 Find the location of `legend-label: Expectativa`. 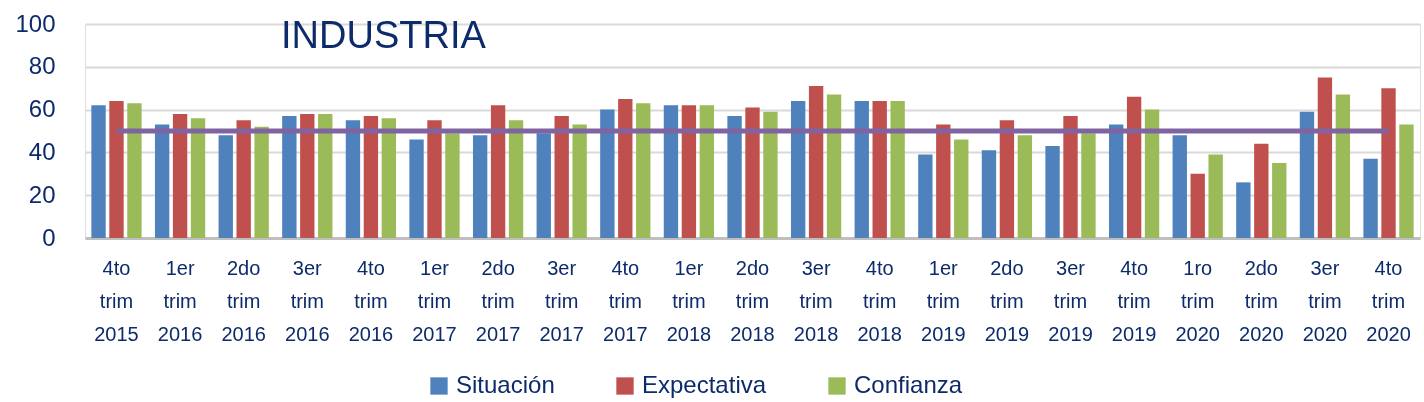

legend-label: Expectativa is located at coordinates (704, 384).